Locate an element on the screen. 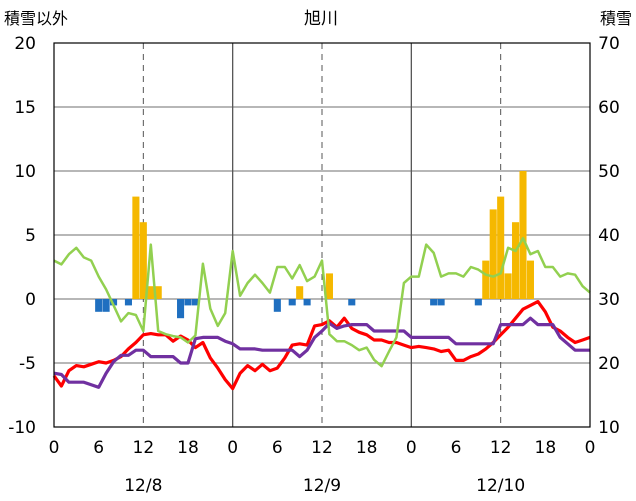  left-tick-label: 0 is located at coordinates (30, 300).